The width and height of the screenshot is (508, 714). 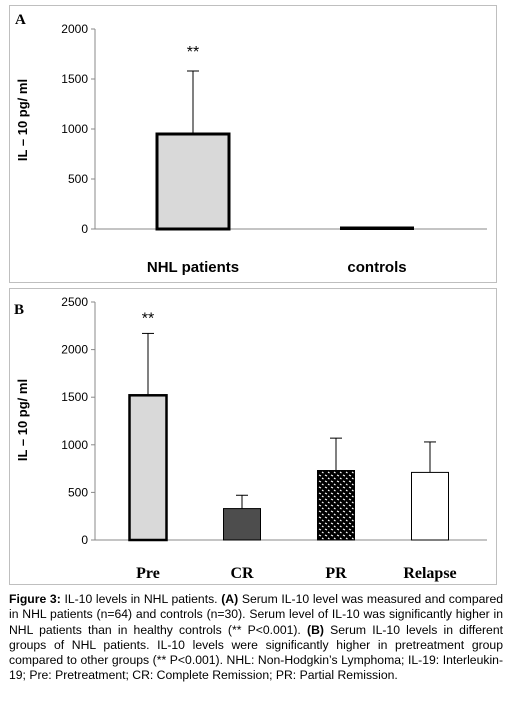 What do you see at coordinates (148, 573) in the screenshot?
I see `x-category-label: Pre` at bounding box center [148, 573].